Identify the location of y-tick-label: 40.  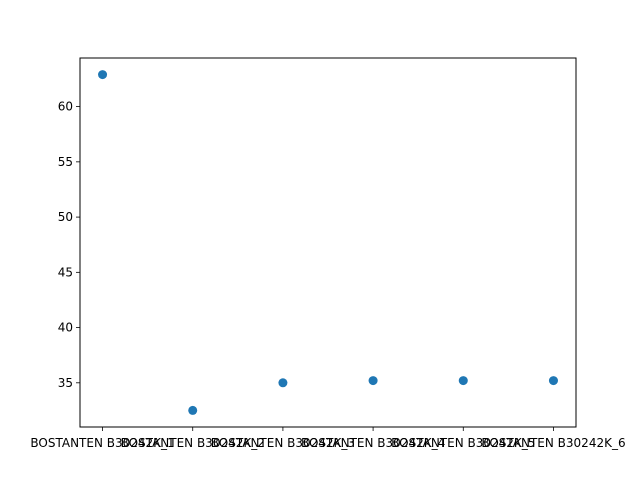
(65, 328).